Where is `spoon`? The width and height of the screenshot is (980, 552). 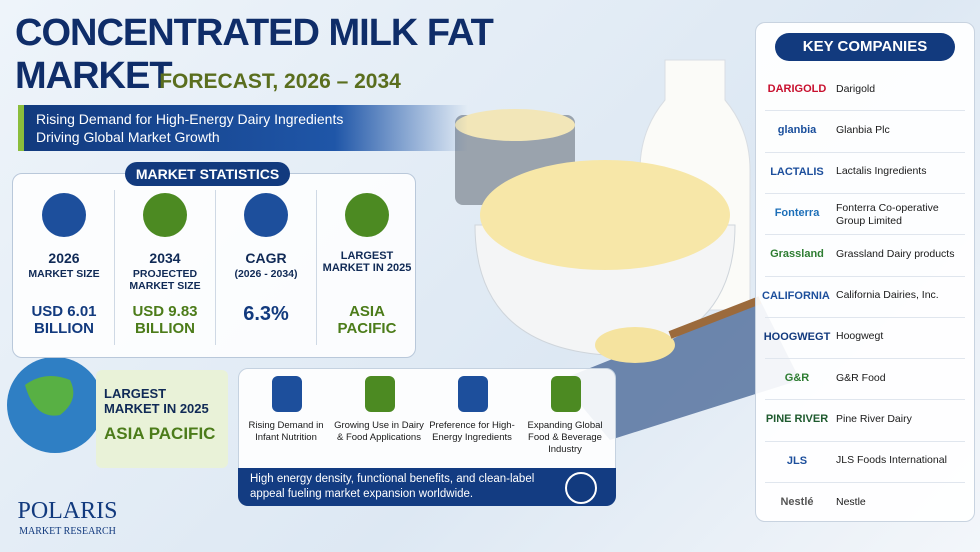
spoon is located at coordinates (715, 317).